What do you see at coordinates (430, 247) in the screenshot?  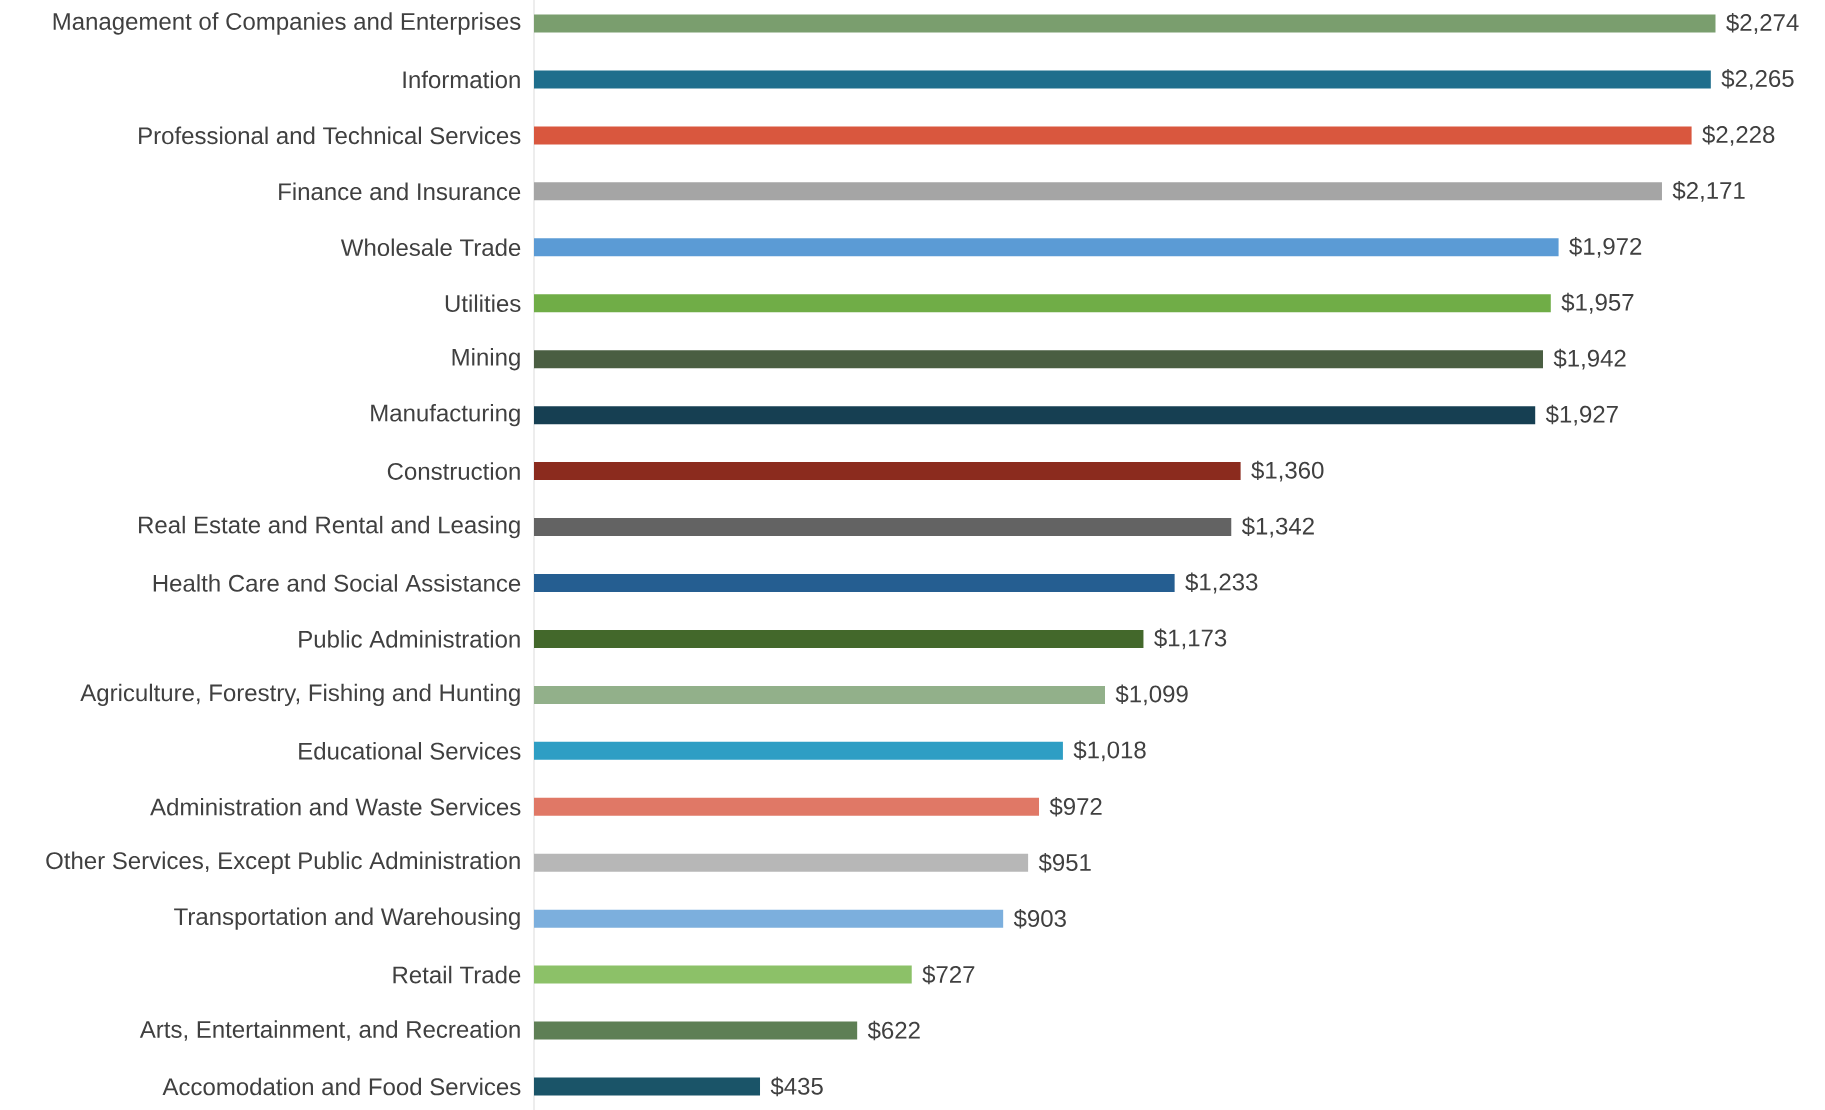 I see `y-tick-label: Wholesale Trade` at bounding box center [430, 247].